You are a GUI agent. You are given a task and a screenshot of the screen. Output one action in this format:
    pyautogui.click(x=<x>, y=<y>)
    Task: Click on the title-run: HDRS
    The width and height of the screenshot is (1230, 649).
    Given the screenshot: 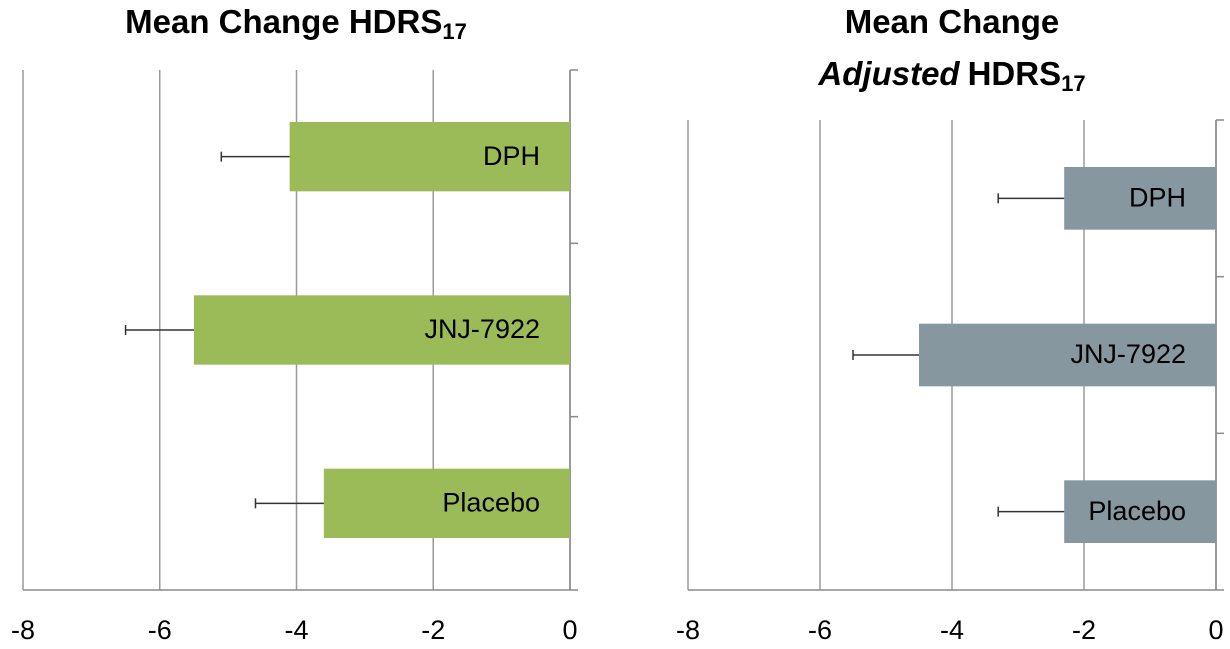 What is the action you would take?
    pyautogui.click(x=1015, y=73)
    